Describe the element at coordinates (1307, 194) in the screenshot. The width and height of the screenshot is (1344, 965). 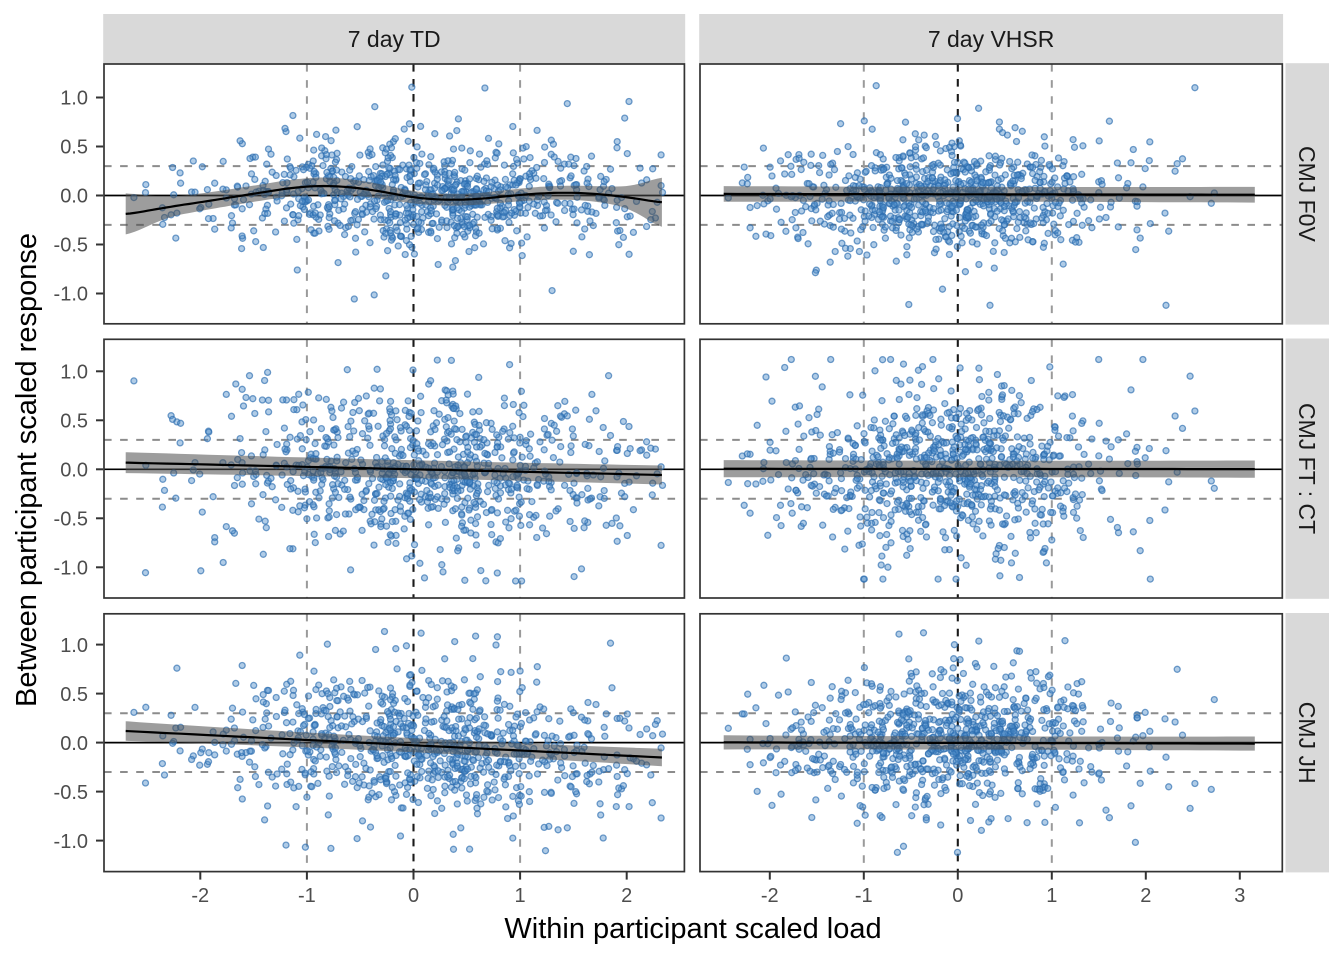
I see `svg-text: CMJ F0V` at that location.